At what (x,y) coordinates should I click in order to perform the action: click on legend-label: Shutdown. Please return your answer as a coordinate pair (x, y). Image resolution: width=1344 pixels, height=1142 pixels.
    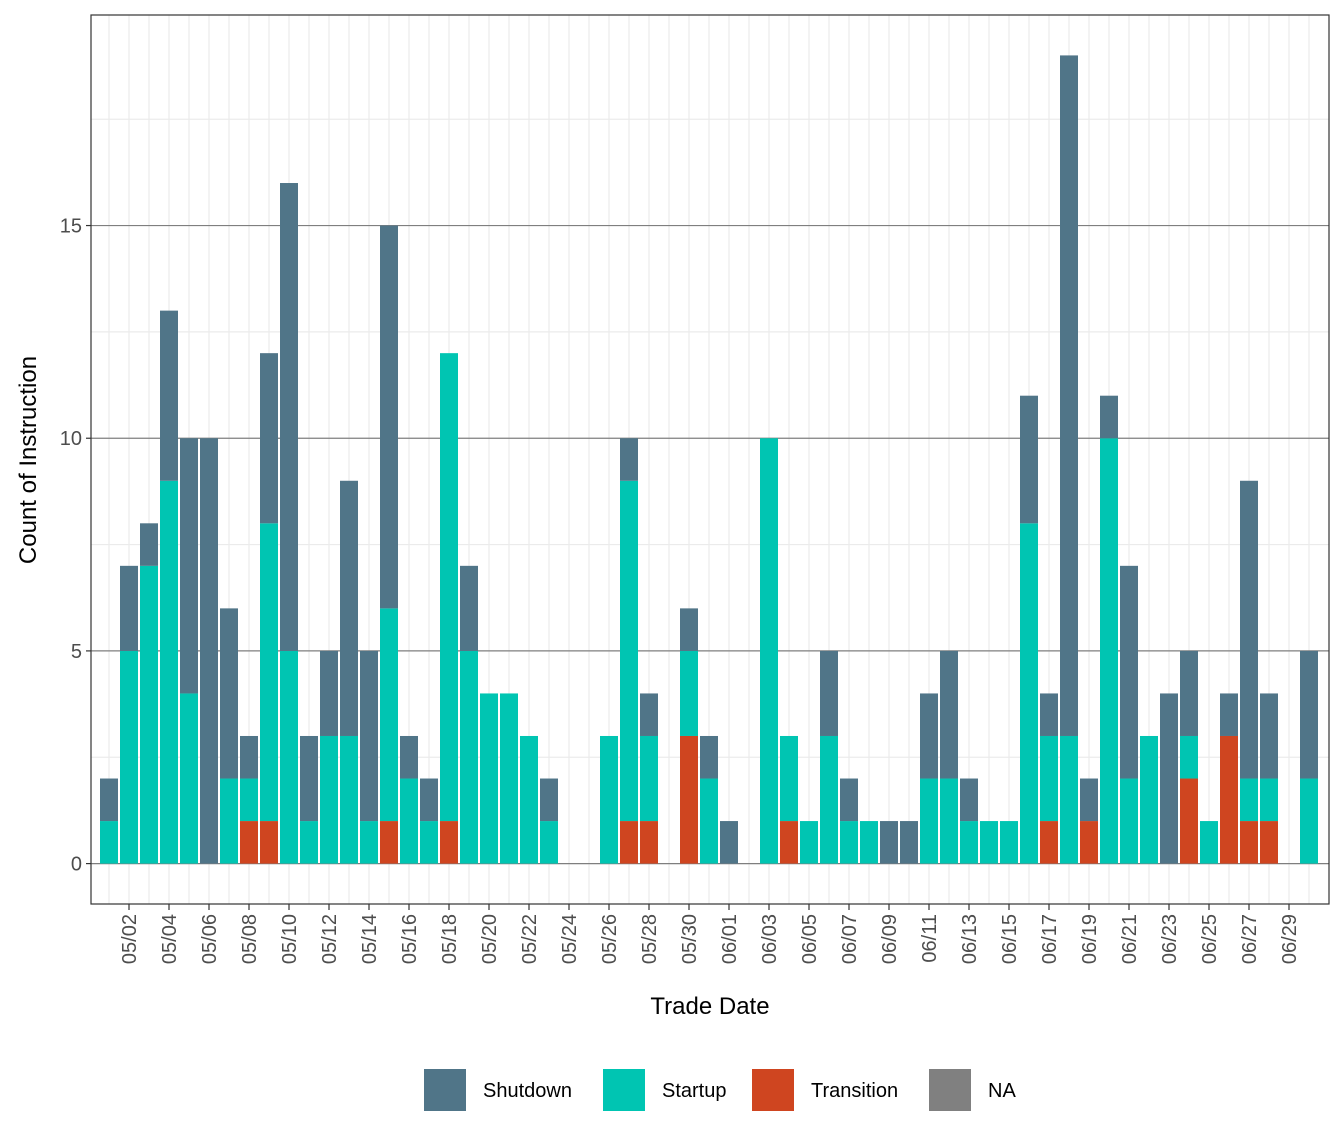
    Looking at the image, I should click on (527, 1091).